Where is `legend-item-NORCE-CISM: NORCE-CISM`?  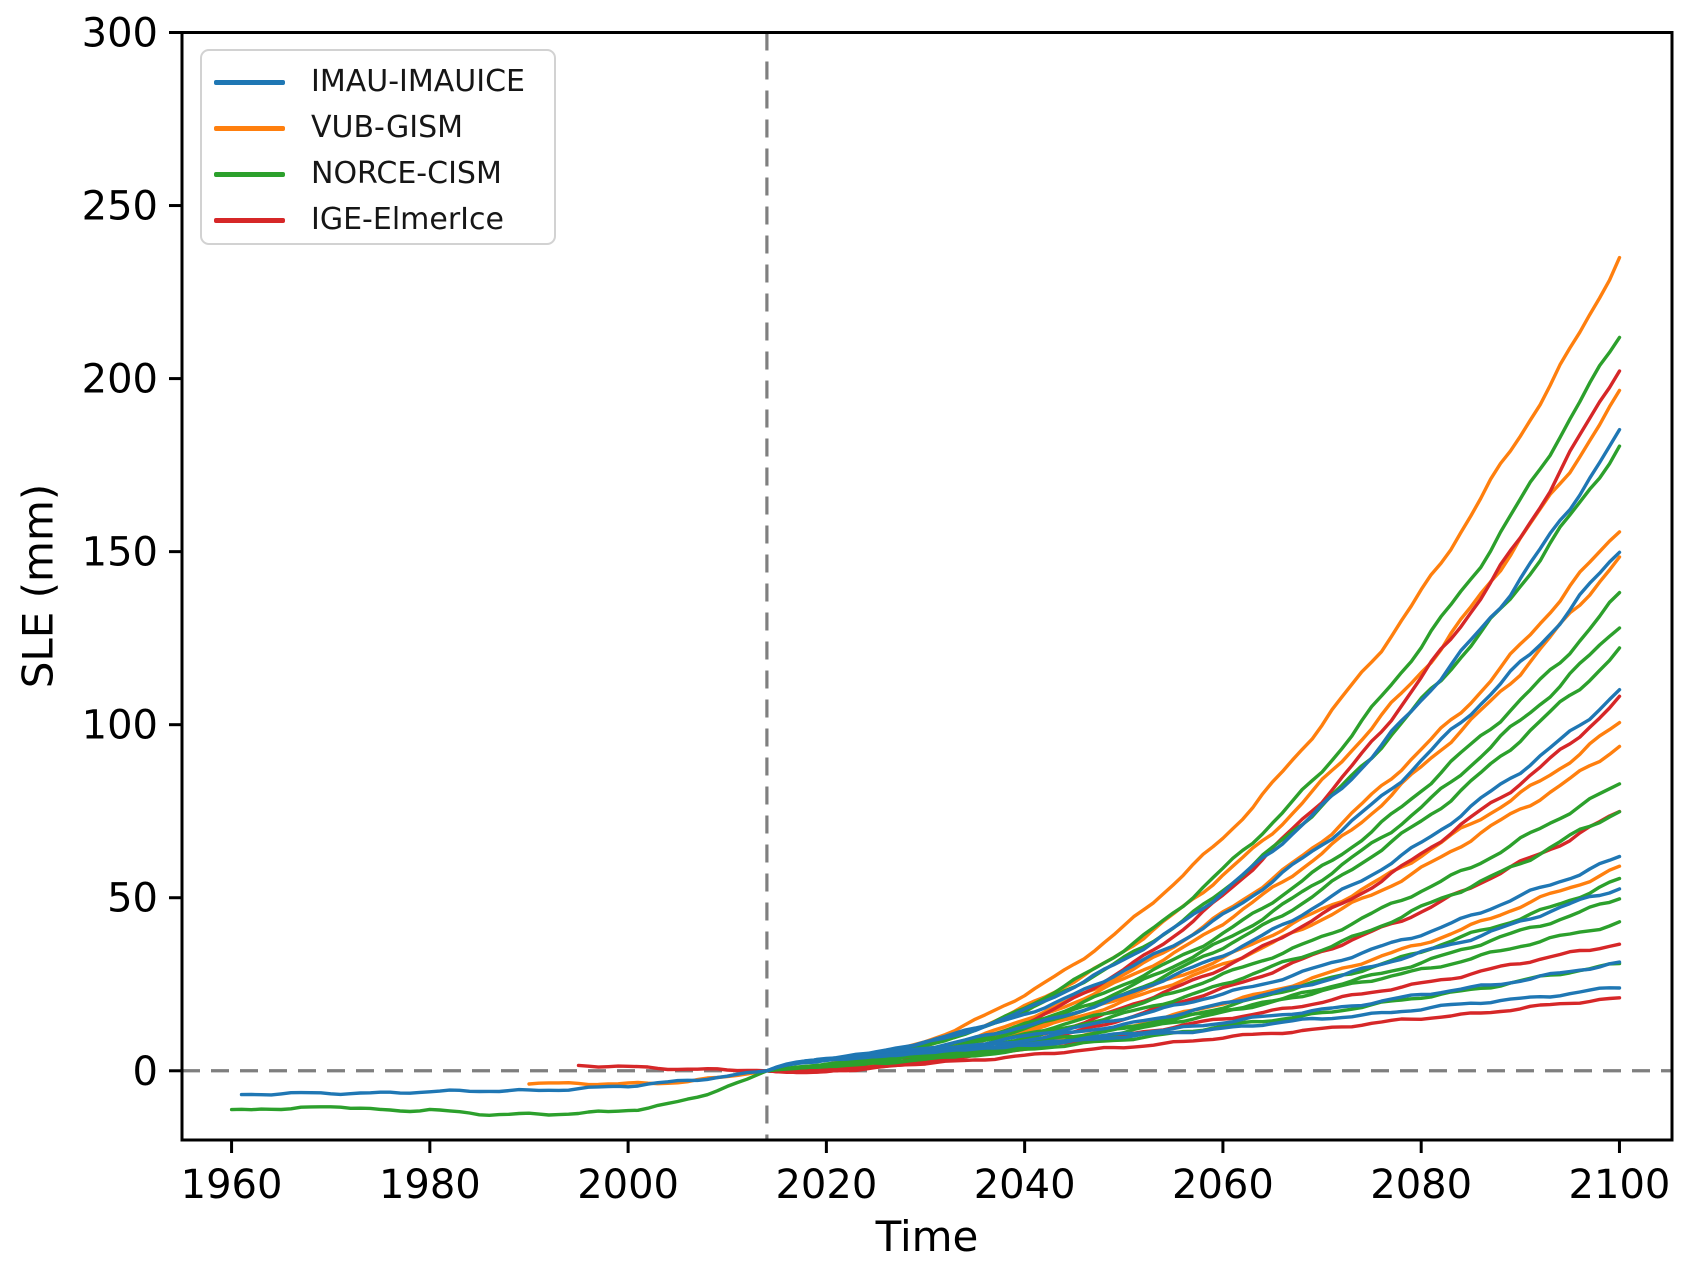
legend-item-NORCE-CISM: NORCE-CISM is located at coordinates (384, 174).